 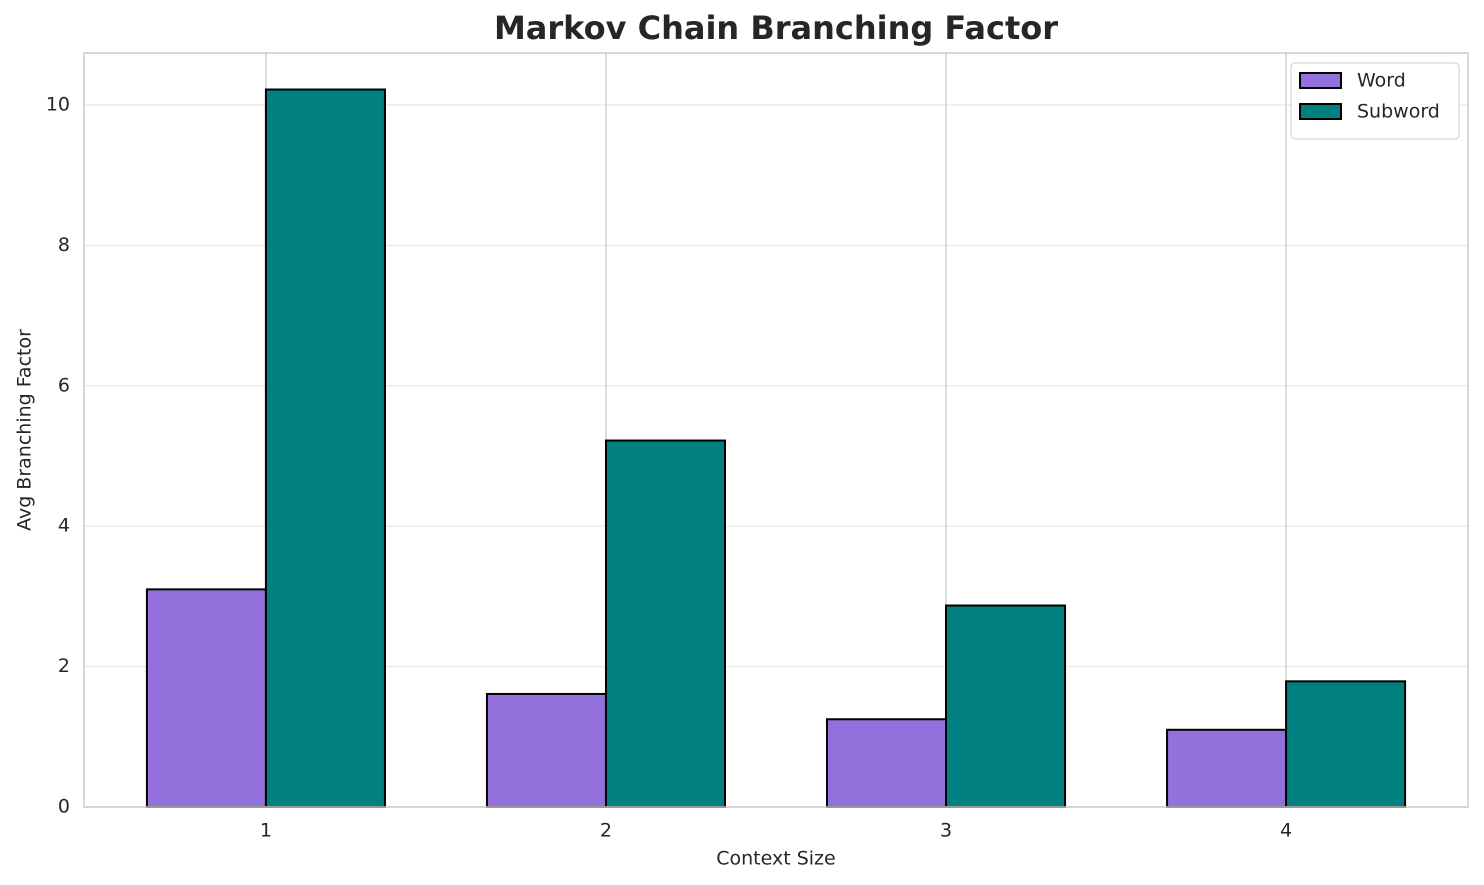 I want to click on y-axis-label: Avg Branching Factor, so click(x=25, y=430).